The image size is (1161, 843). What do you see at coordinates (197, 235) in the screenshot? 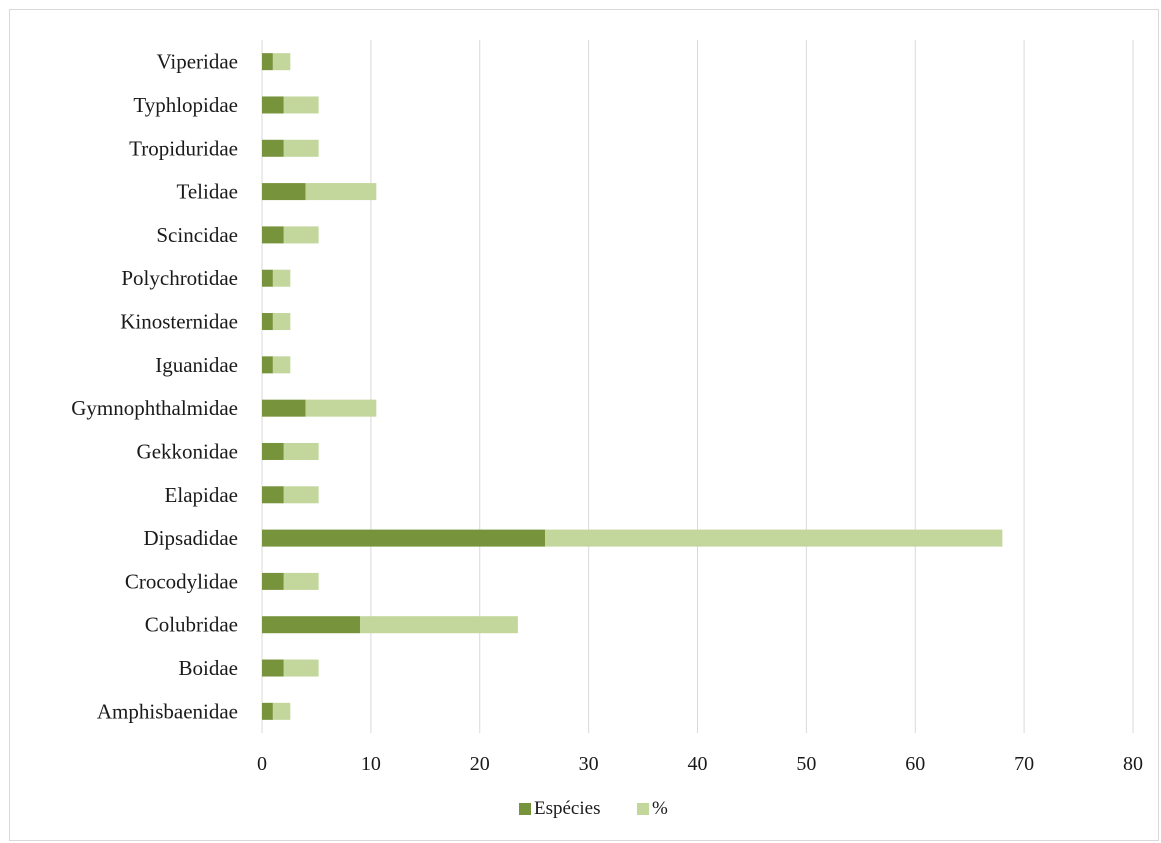
I see `category-label: Scincidae` at bounding box center [197, 235].